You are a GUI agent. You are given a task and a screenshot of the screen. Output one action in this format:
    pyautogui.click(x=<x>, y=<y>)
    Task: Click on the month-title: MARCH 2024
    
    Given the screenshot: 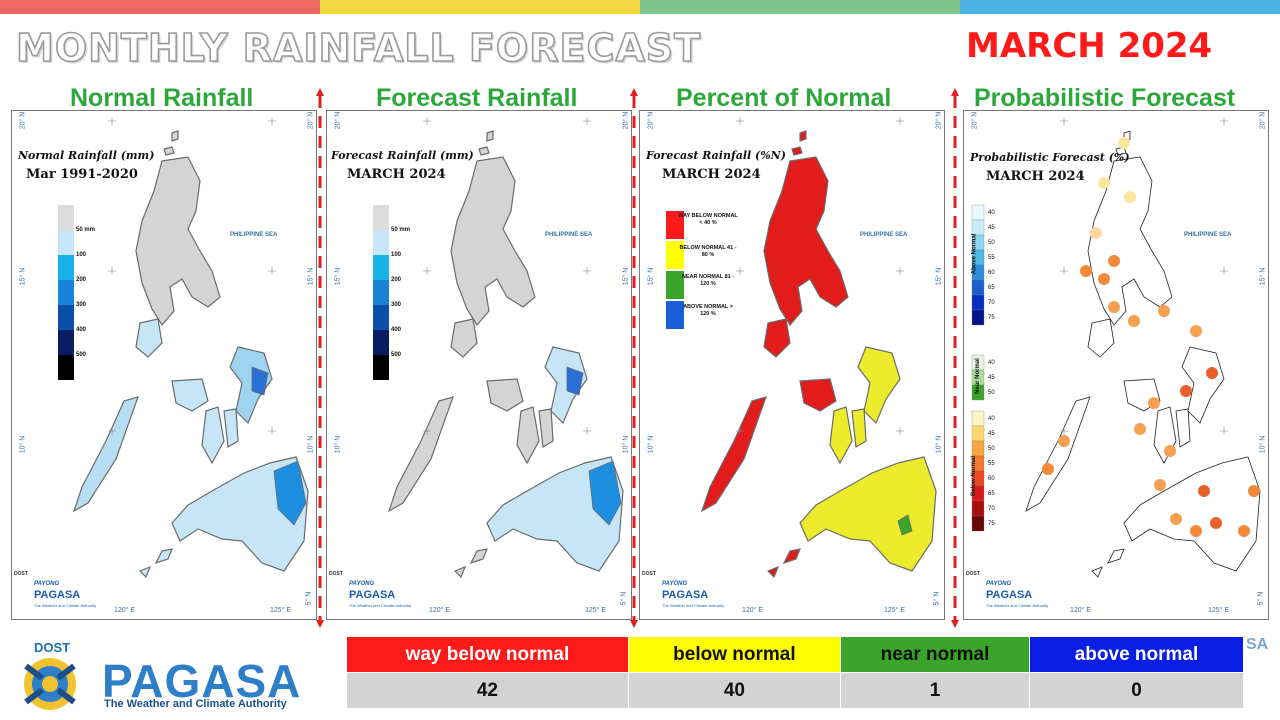 What is the action you would take?
    pyautogui.click(x=1089, y=46)
    